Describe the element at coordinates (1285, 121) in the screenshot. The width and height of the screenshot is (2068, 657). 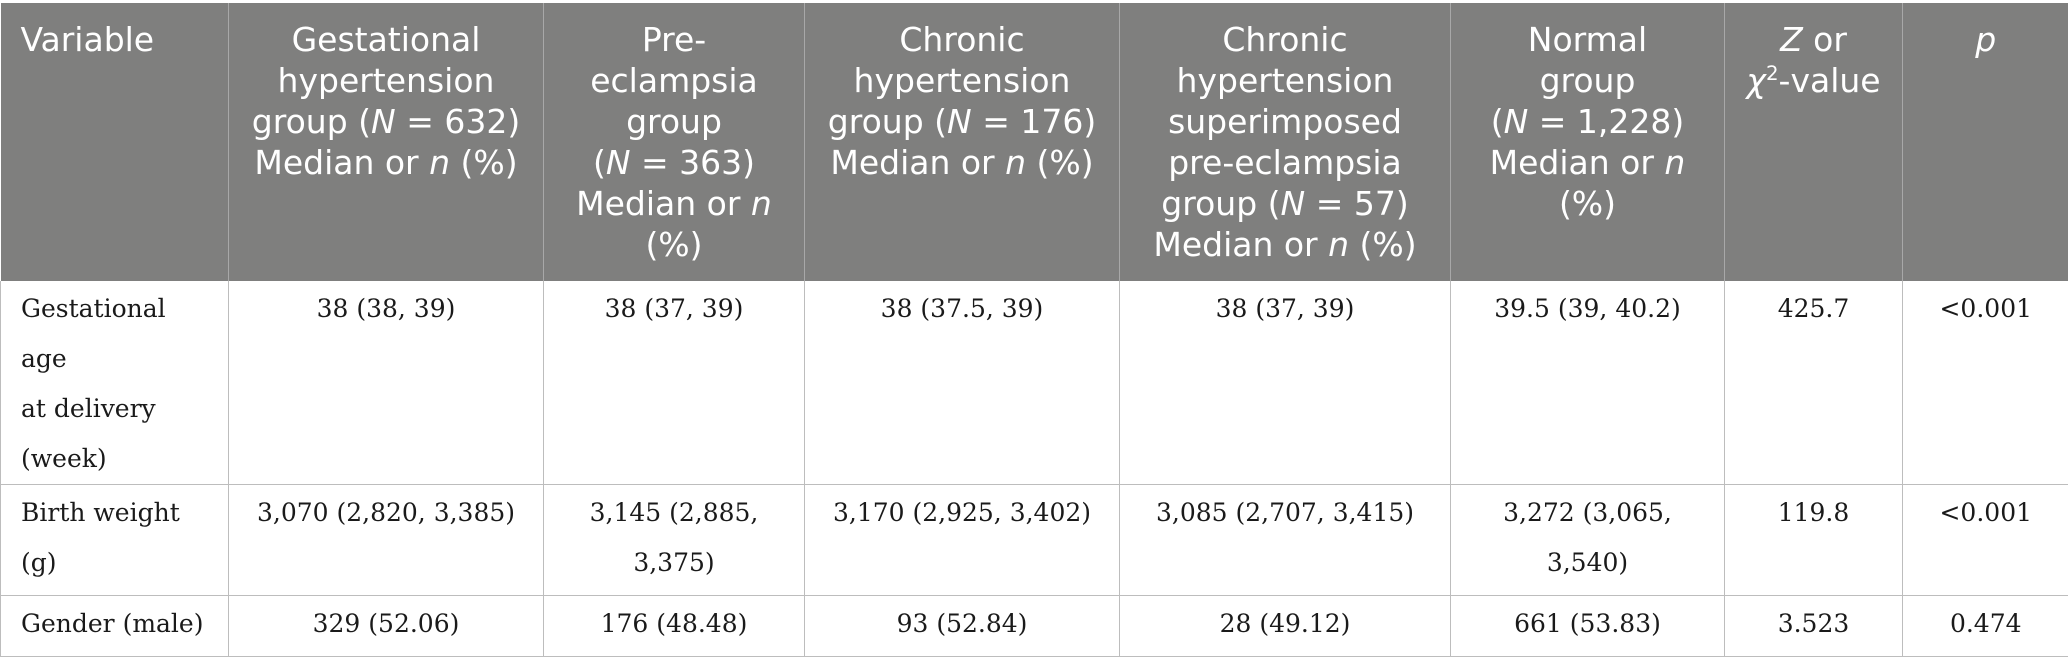
I see `header-text: superimposed` at that location.